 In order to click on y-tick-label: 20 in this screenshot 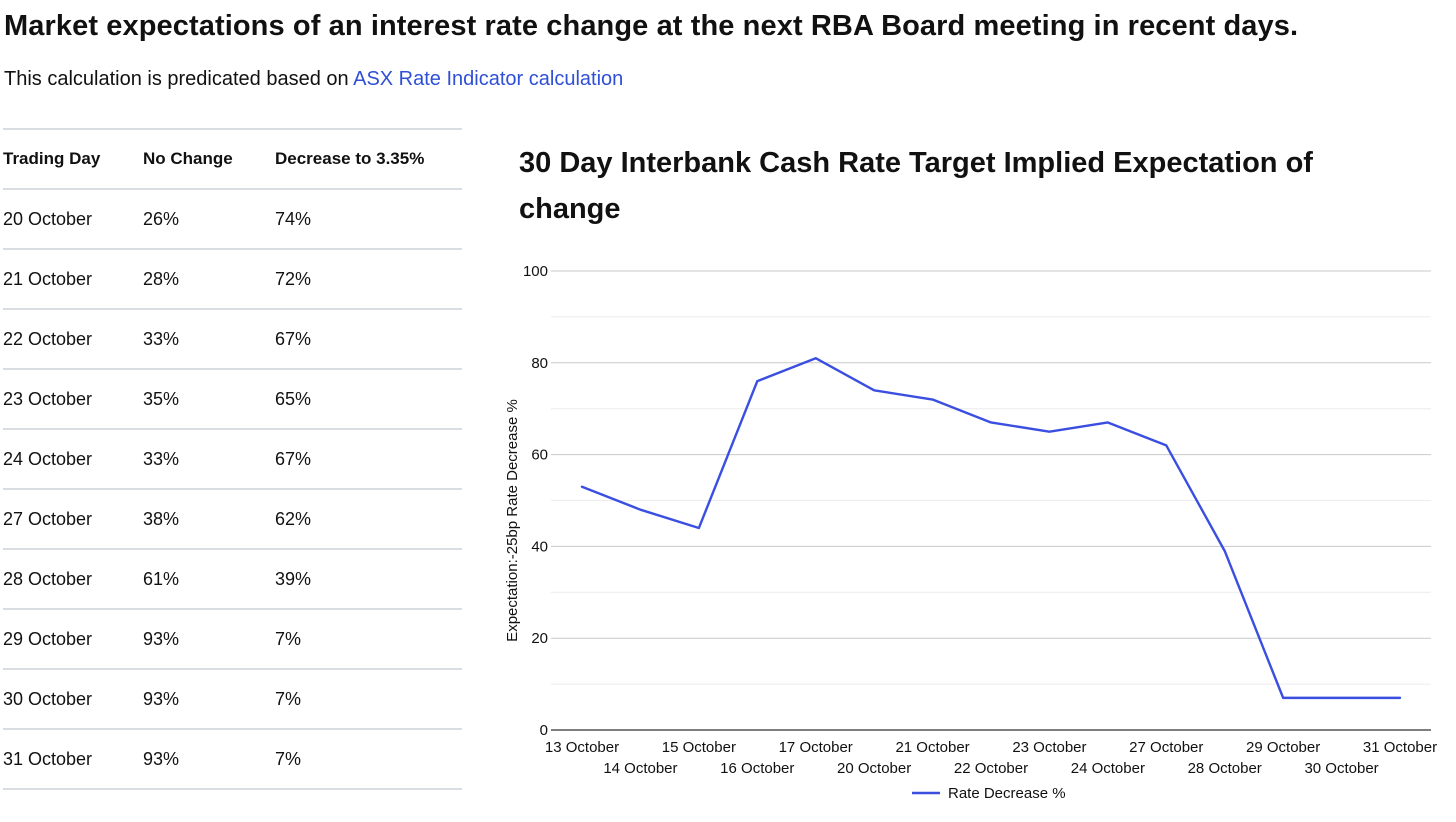, I will do `click(539, 638)`.